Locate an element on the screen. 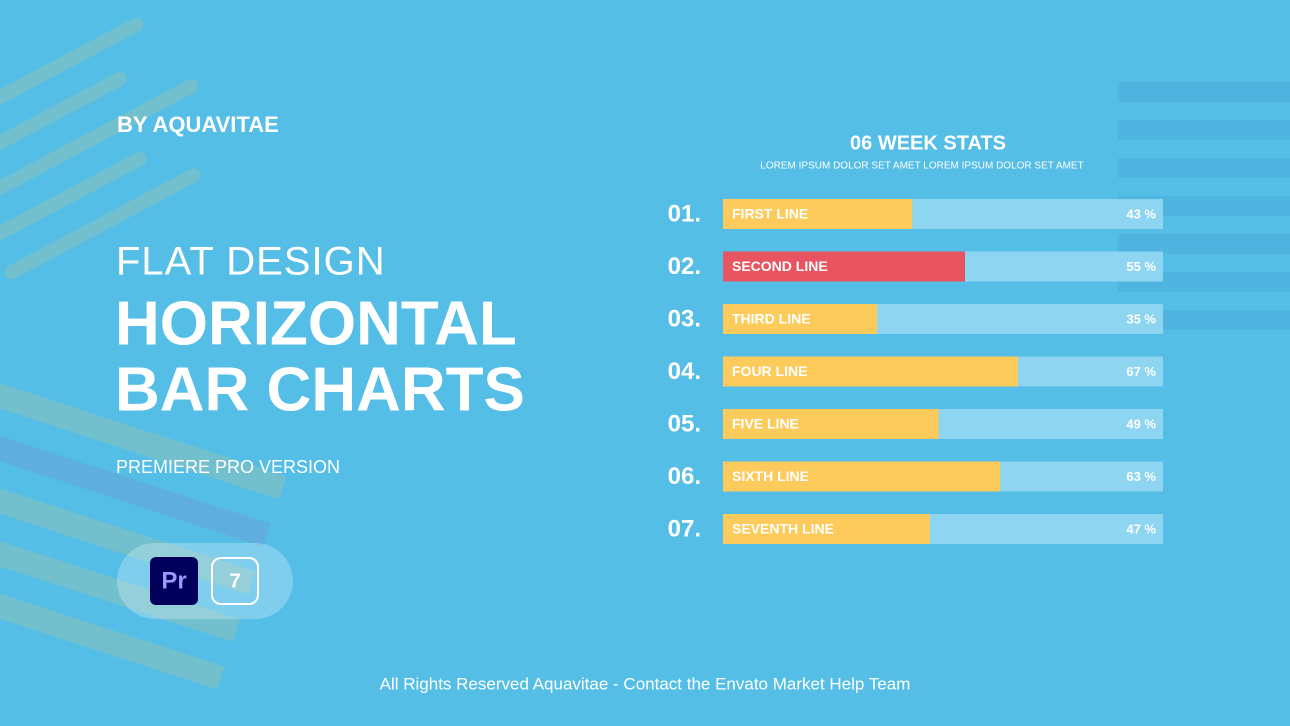  kicker: FLAT DESIGN is located at coordinates (251, 262).